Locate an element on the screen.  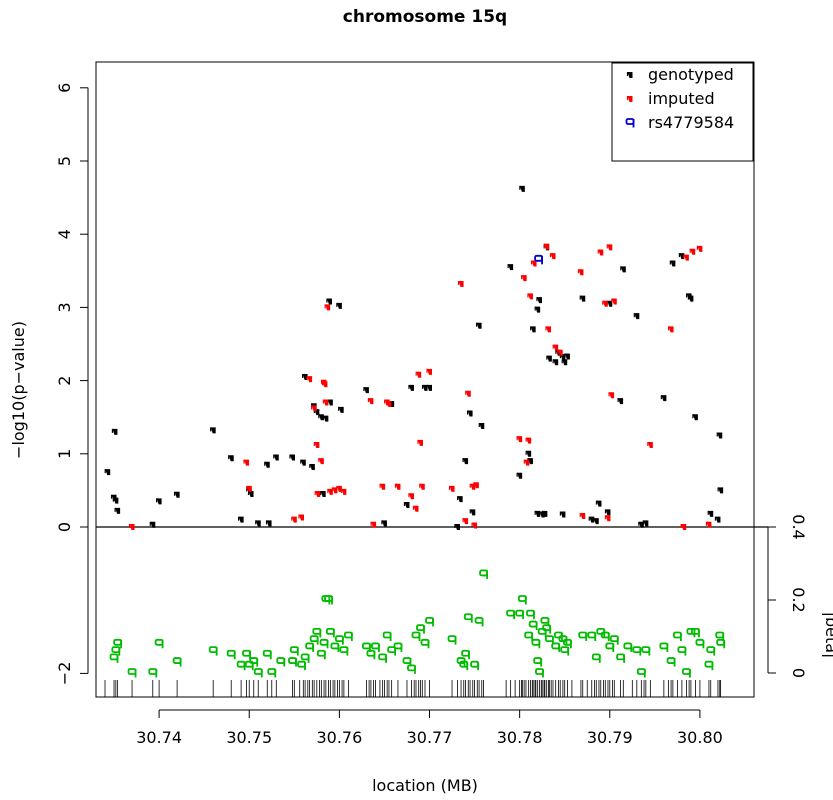
y-tick-label: 6 is located at coordinates (64, 88).